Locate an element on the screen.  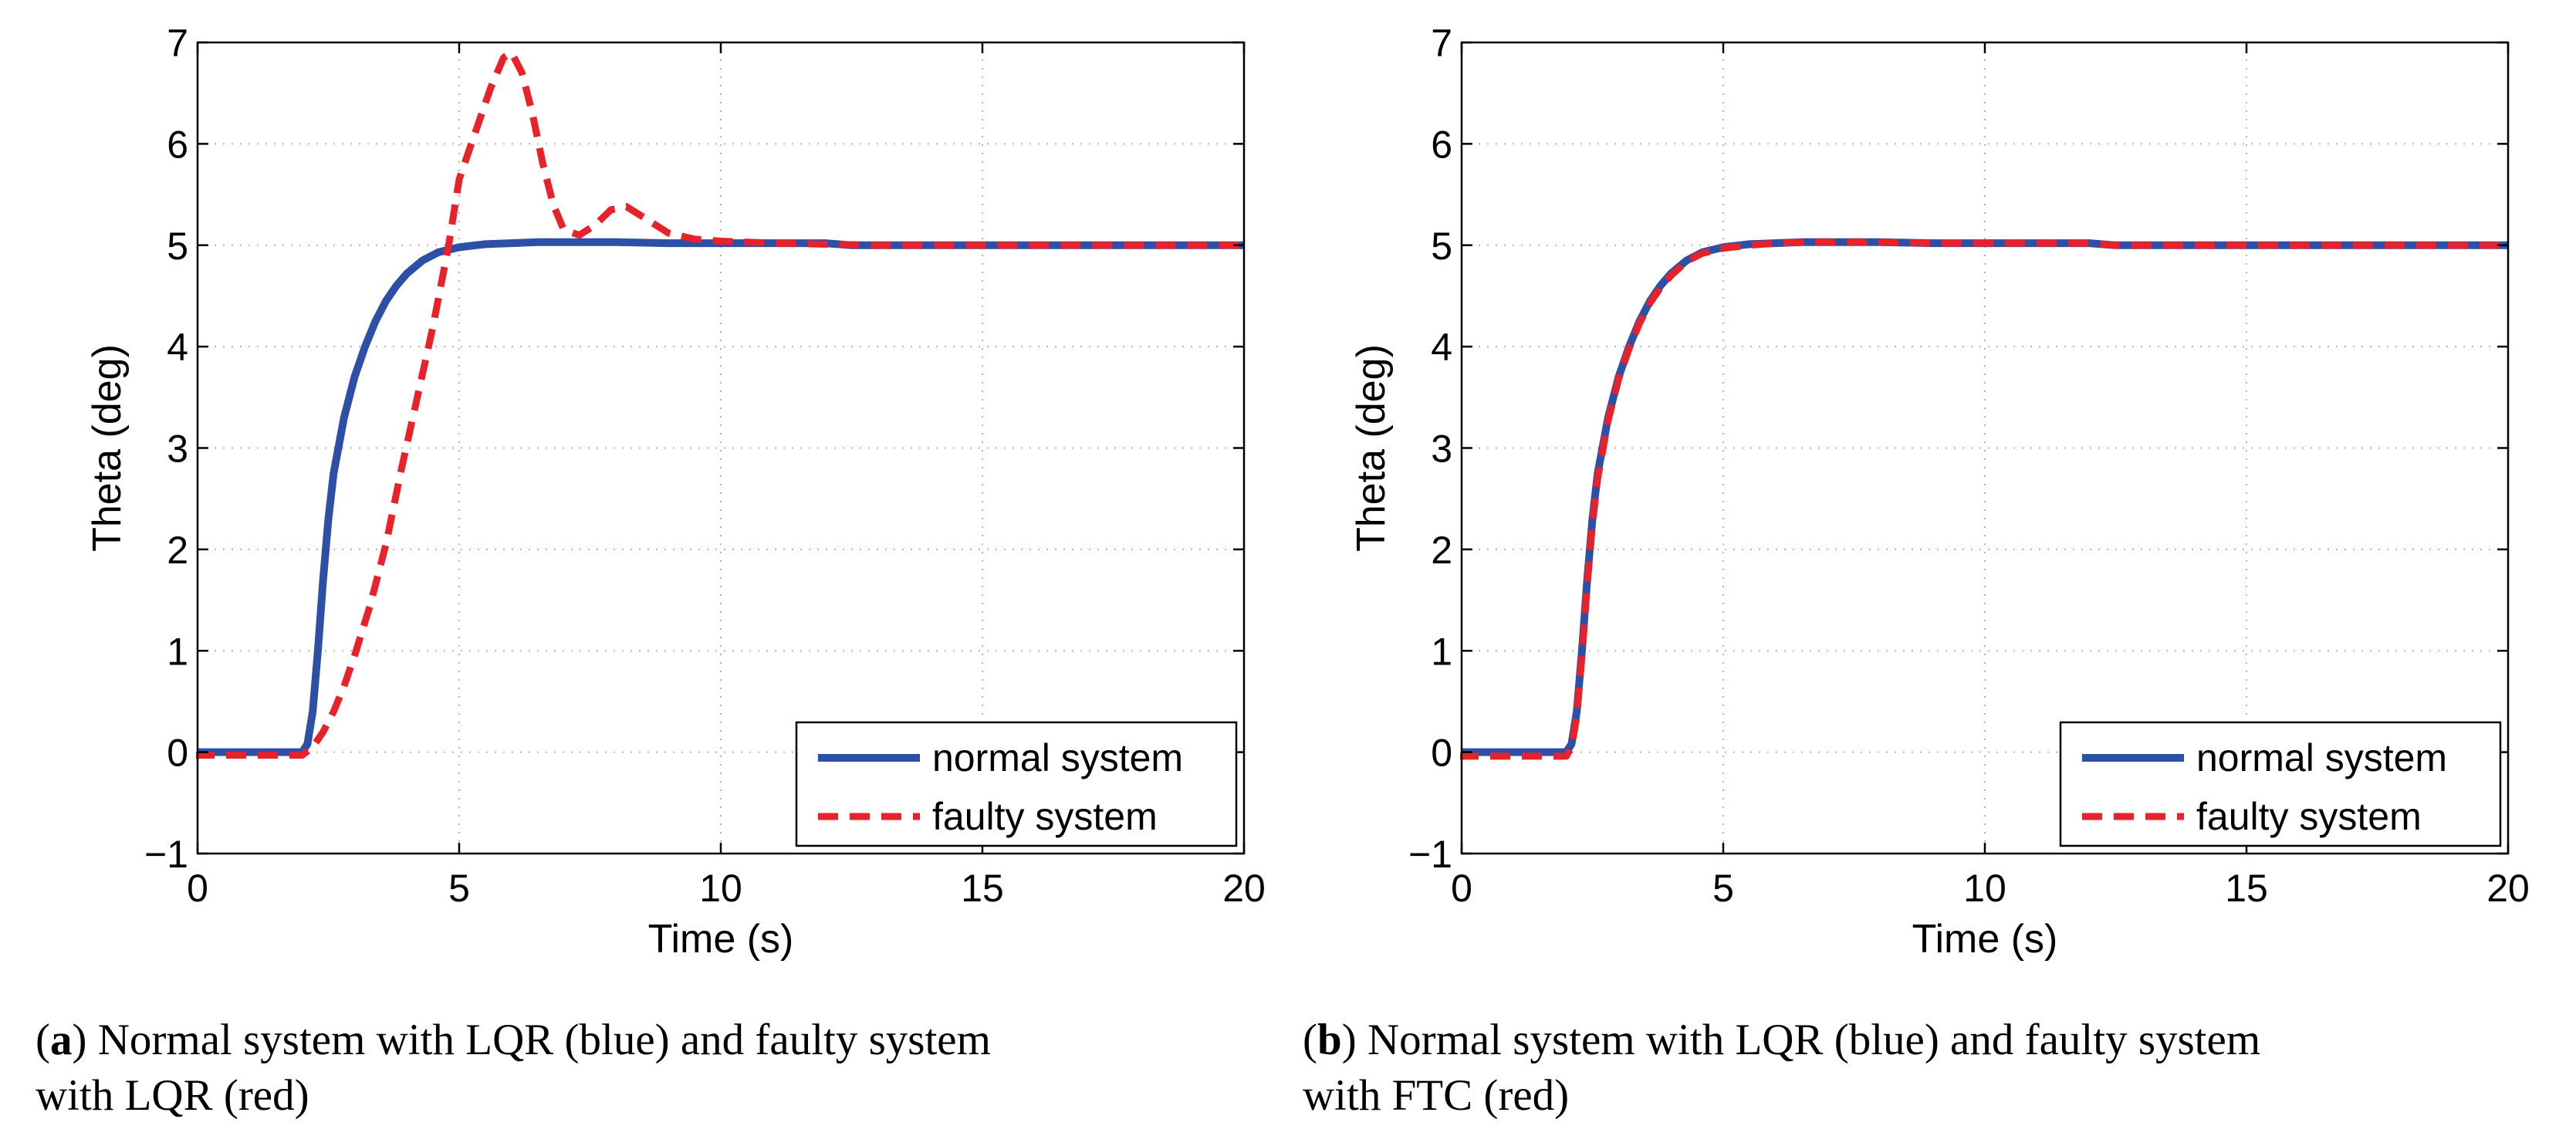
caption-a-line2: with LQR (red) is located at coordinates (172, 1095).